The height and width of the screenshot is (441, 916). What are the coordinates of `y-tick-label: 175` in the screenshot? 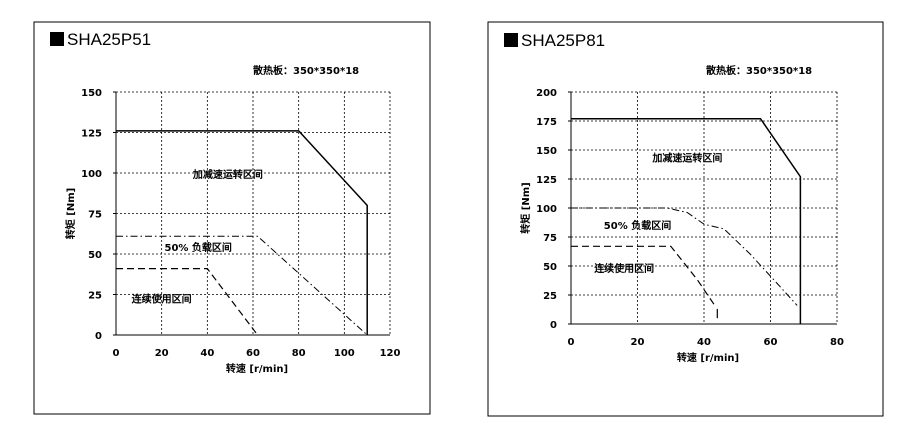 It's located at (546, 122).